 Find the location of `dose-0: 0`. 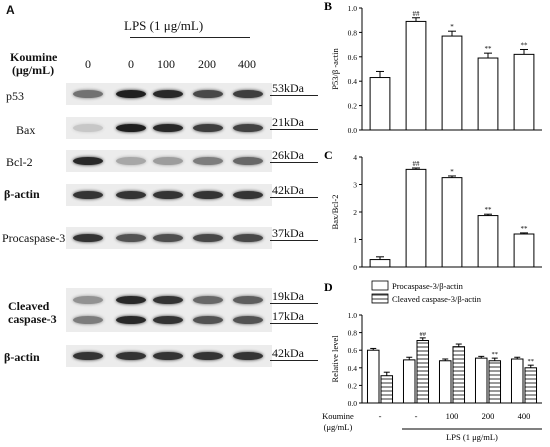

dose-0: 0 is located at coordinates (88, 64).